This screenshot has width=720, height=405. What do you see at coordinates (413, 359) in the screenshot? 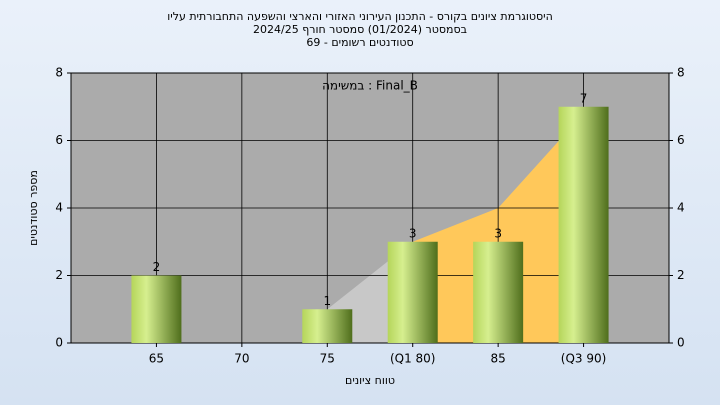
I see `x-tick-label: (Q1 80)` at bounding box center [413, 359].